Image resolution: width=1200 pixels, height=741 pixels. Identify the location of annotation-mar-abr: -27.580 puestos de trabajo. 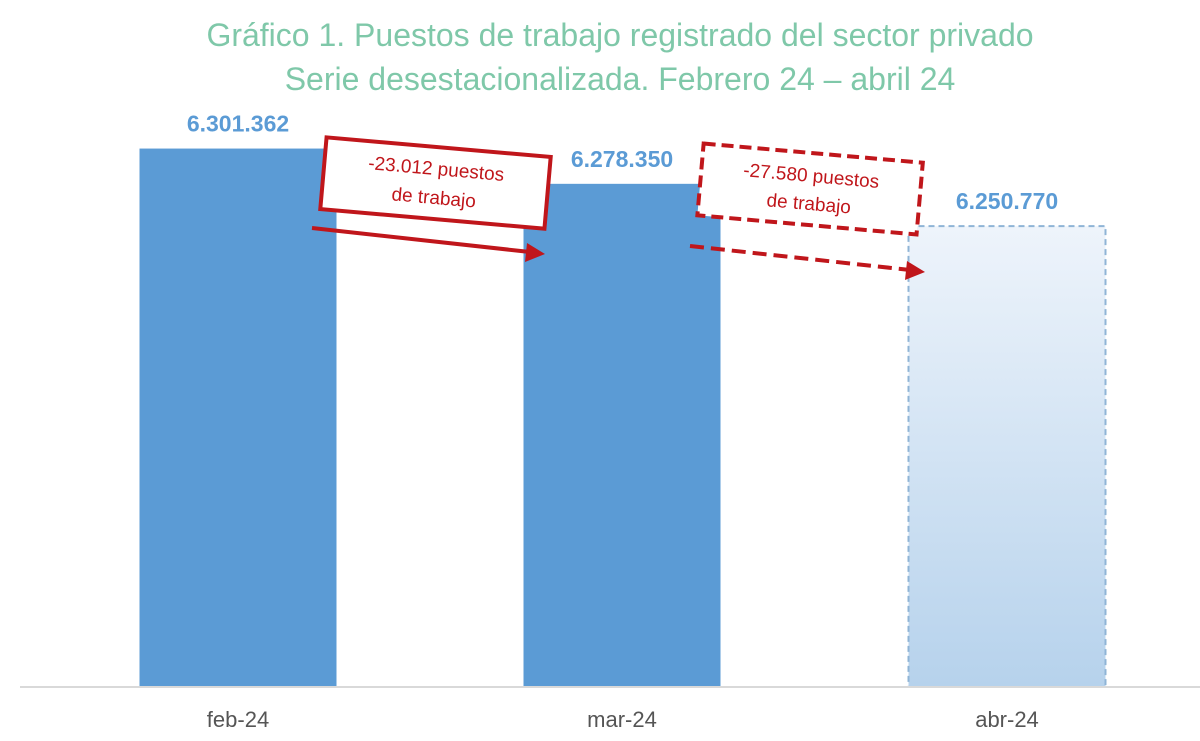
(807, 210).